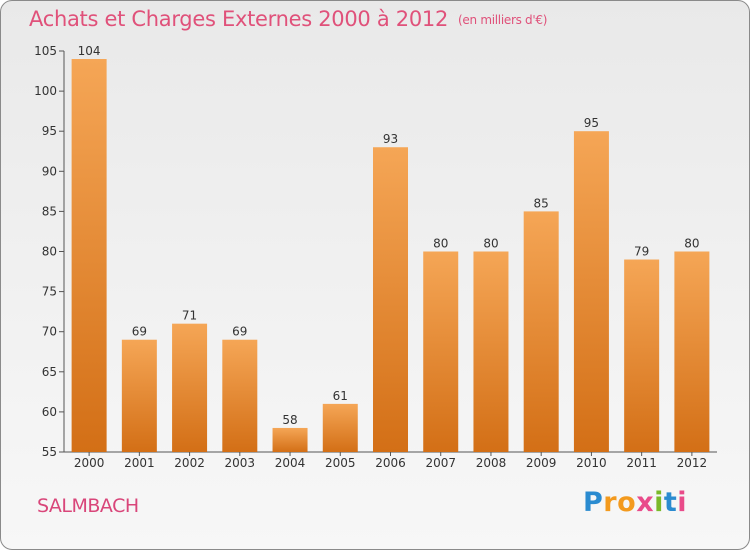 This screenshot has height=550, width=750. What do you see at coordinates (692, 351) in the screenshot?
I see `bar-2012` at bounding box center [692, 351].